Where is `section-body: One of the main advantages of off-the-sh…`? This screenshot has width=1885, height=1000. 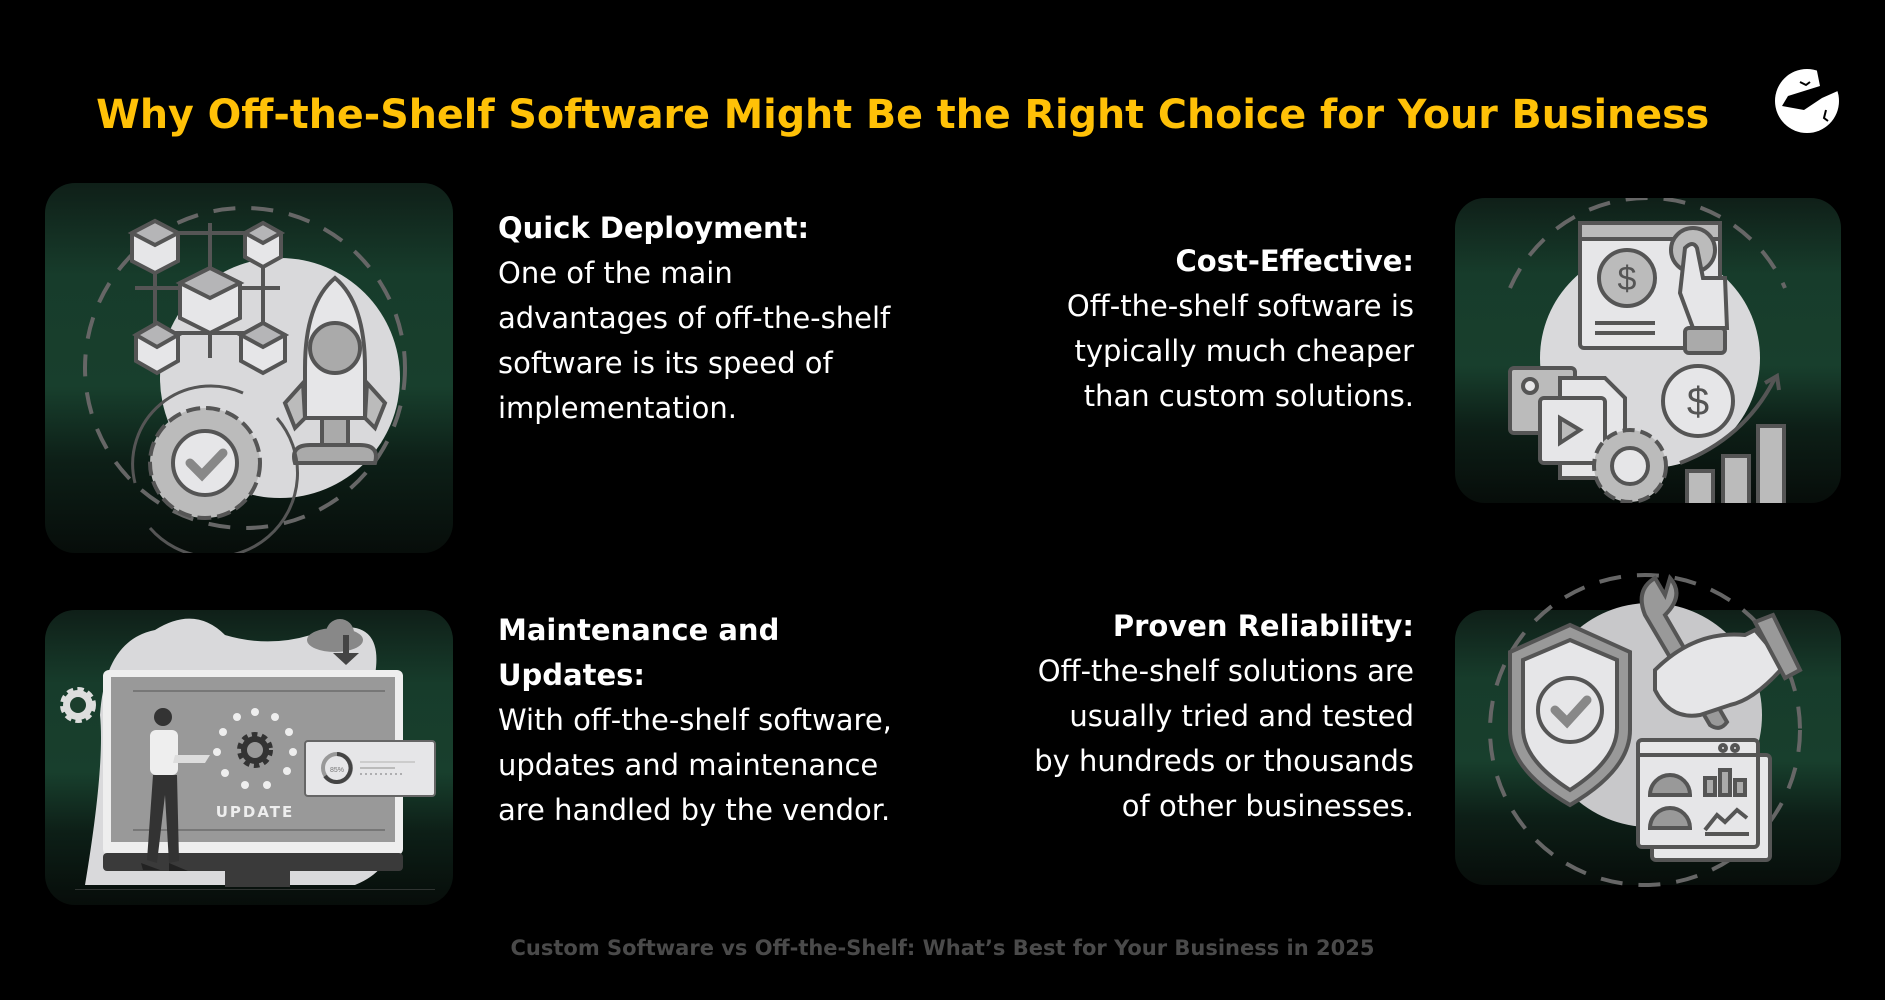
section-body: One of the main advantages of off-the-sh… is located at coordinates (694, 340).